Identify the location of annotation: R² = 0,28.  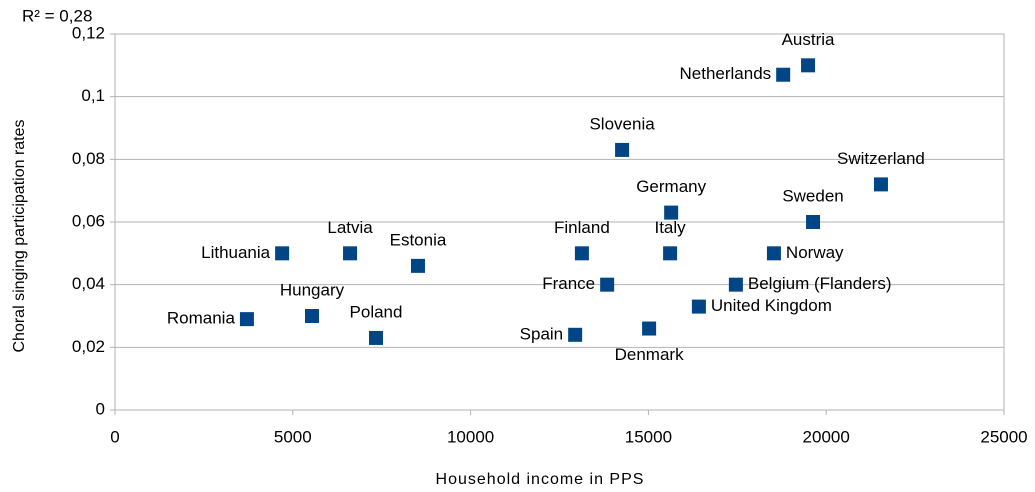
(57, 15).